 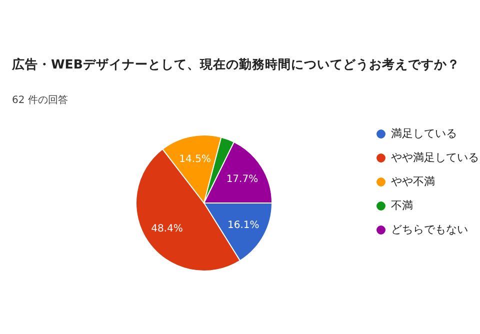 I want to click on data-label: 16.1%, so click(x=243, y=225).